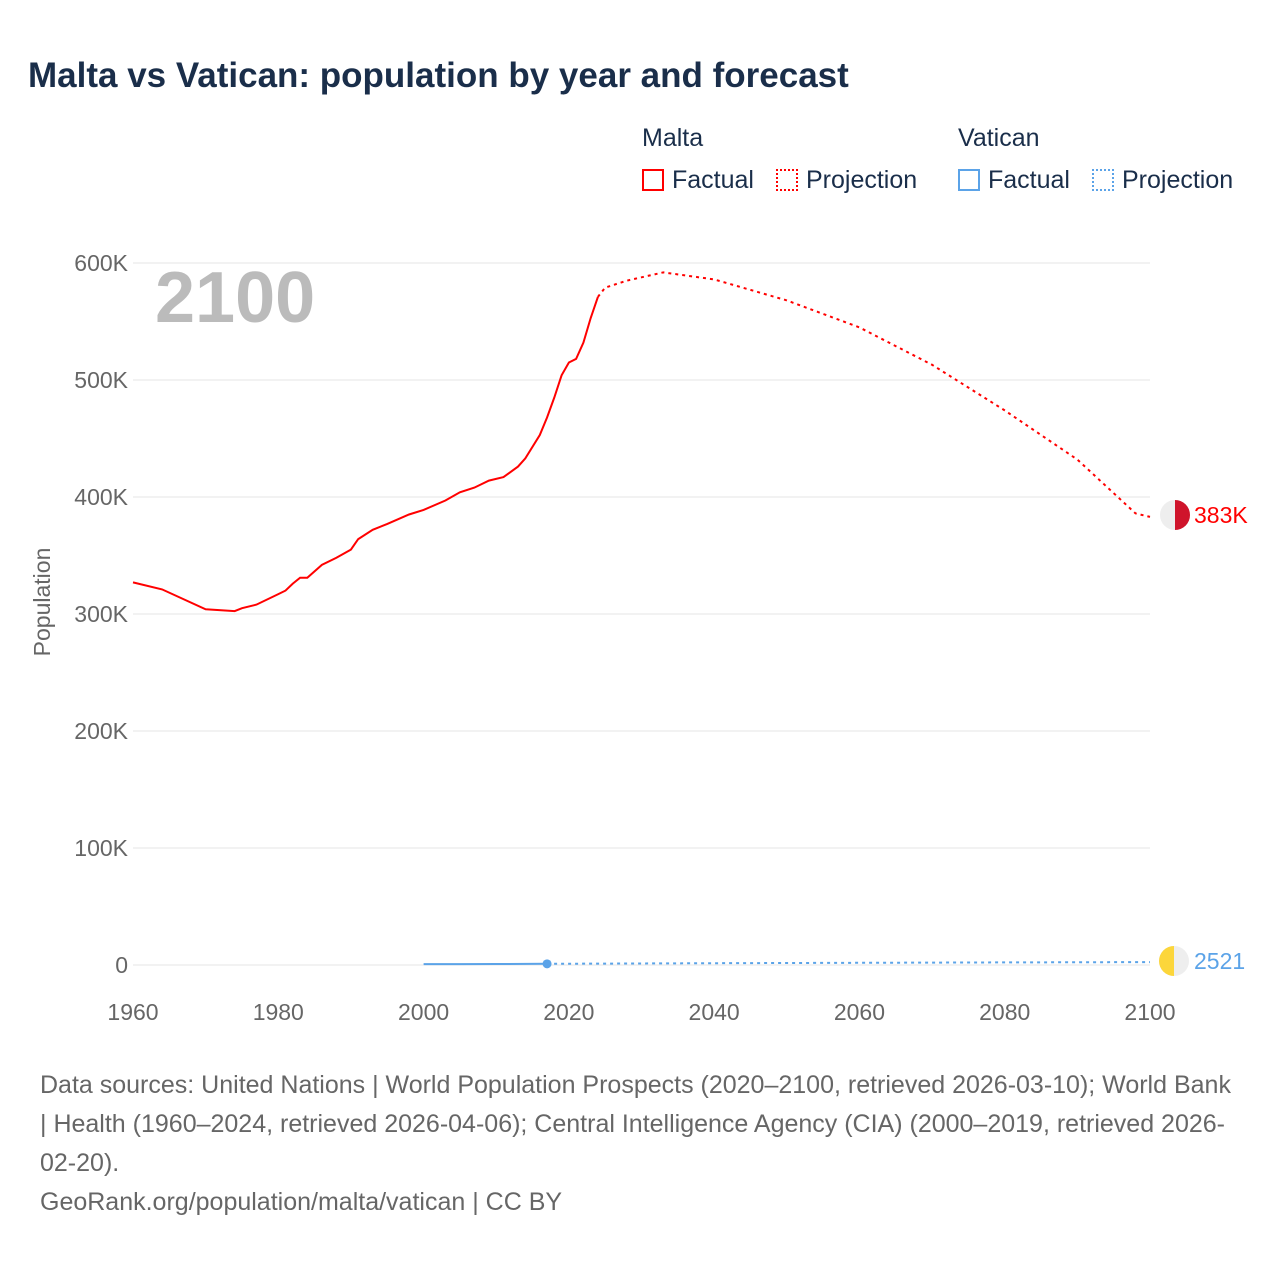 This screenshot has height=1280, width=1280. I want to click on x-tick-label: 1960, so click(132, 1012).